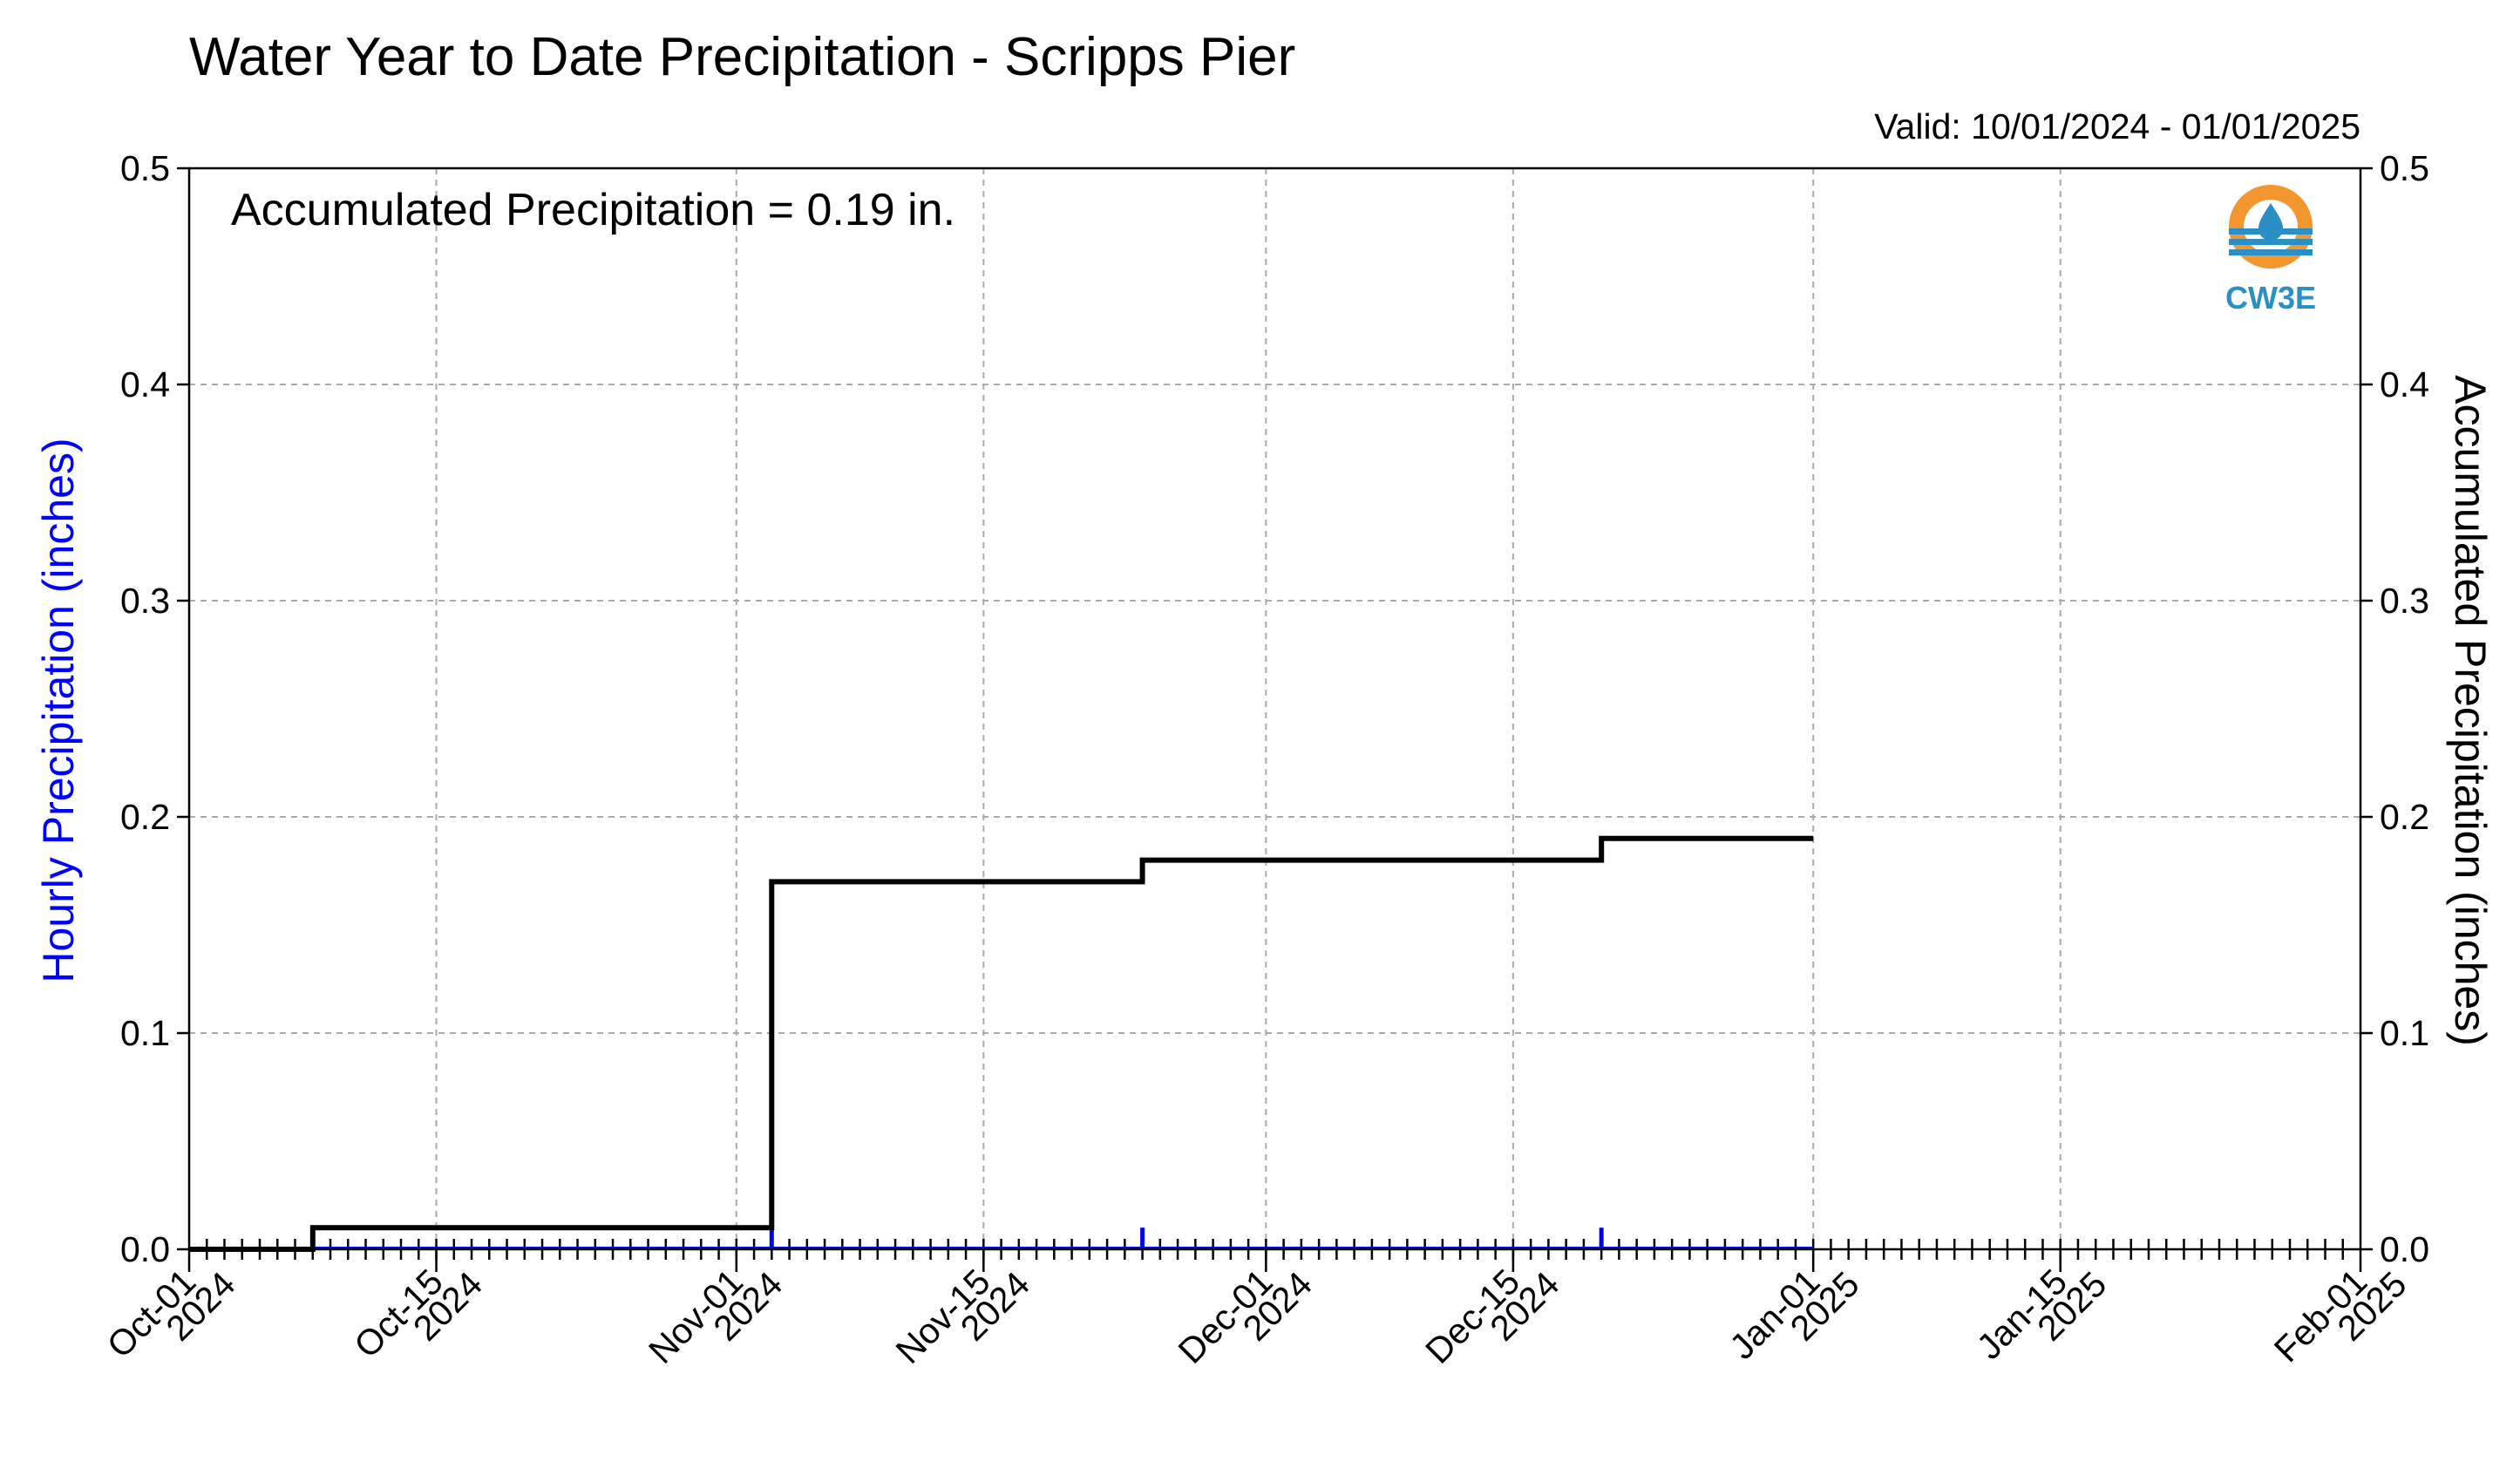 This screenshot has height=1462, width=2520. Describe the element at coordinates (145, 1033) in the screenshot. I see `y-tick-label-left: 0.1` at that location.